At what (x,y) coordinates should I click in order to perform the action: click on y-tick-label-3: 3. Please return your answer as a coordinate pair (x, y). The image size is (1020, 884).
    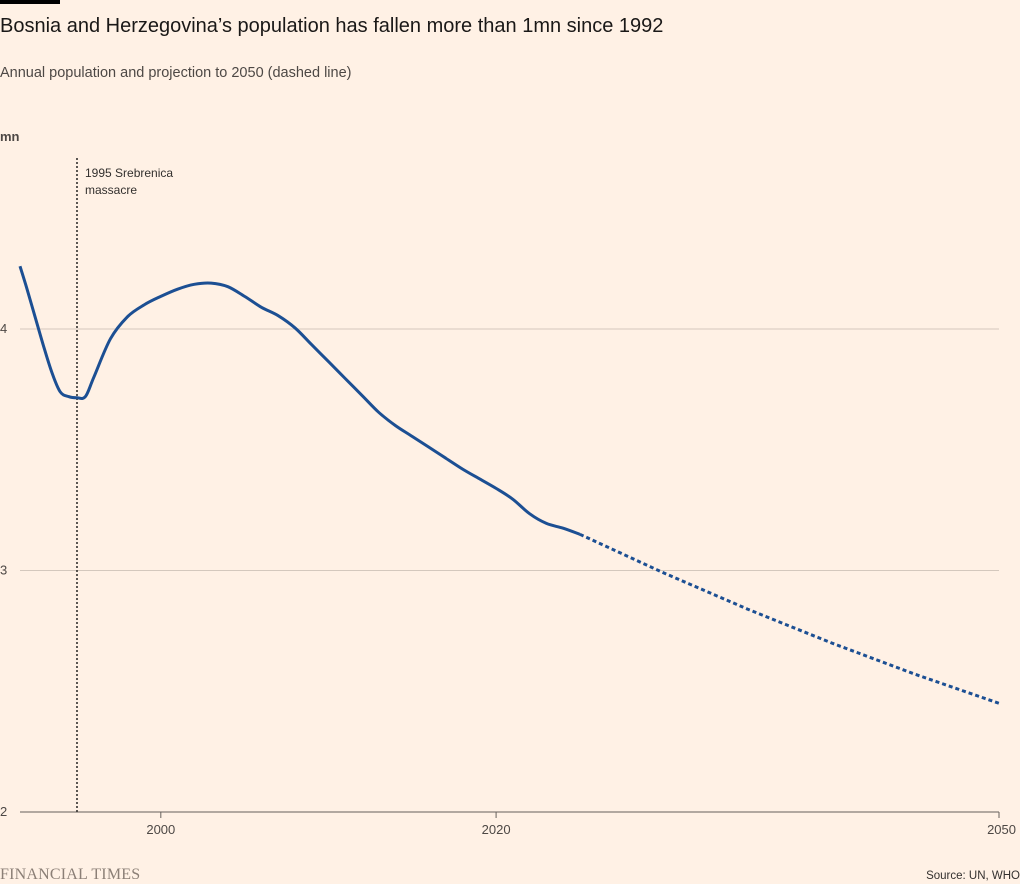
    Looking at the image, I should click on (3, 570).